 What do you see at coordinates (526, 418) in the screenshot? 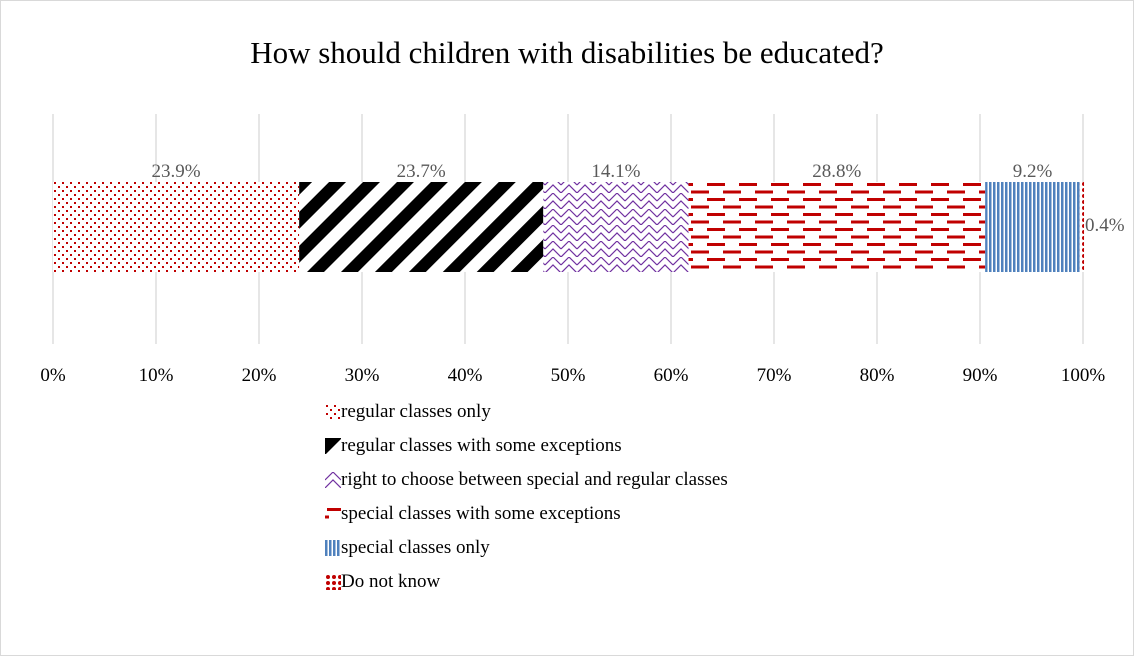
I see `legend-item: regular classes only` at bounding box center [526, 418].